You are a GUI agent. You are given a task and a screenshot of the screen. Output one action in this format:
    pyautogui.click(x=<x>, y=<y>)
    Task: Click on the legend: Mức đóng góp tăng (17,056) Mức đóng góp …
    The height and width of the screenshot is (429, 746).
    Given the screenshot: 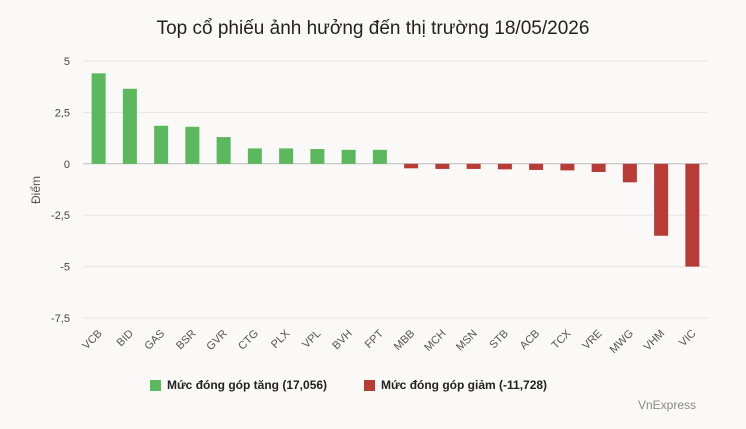 What is the action you would take?
    pyautogui.click(x=373, y=387)
    